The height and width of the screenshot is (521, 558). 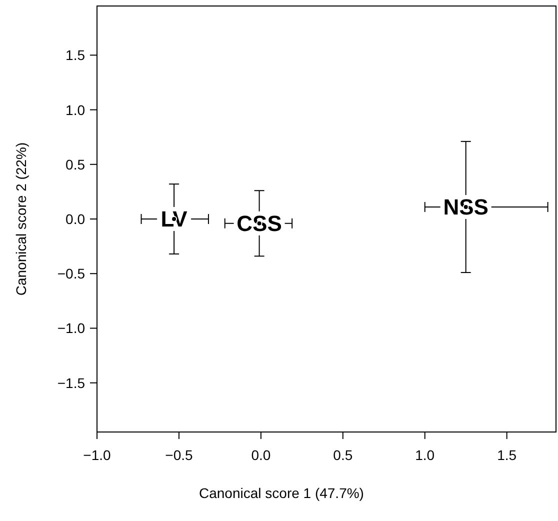 I want to click on x-tick-label: 0.0, so click(x=261, y=455).